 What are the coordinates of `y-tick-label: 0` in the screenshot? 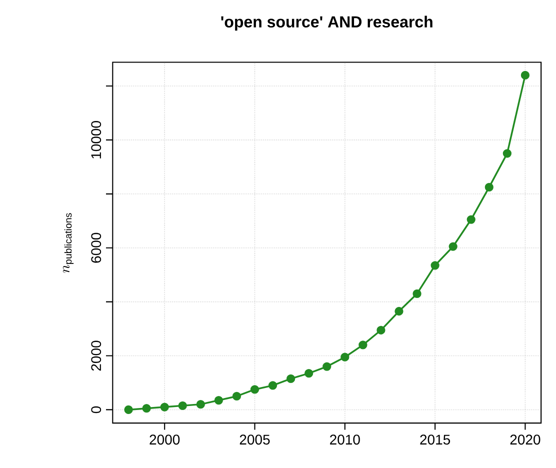 It's located at (96, 410).